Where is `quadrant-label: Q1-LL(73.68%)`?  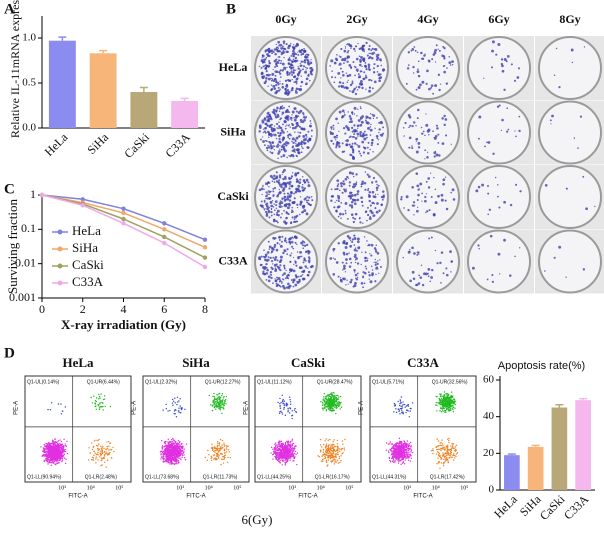 quadrant-label: Q1-LL(73.68%) is located at coordinates (162, 477).